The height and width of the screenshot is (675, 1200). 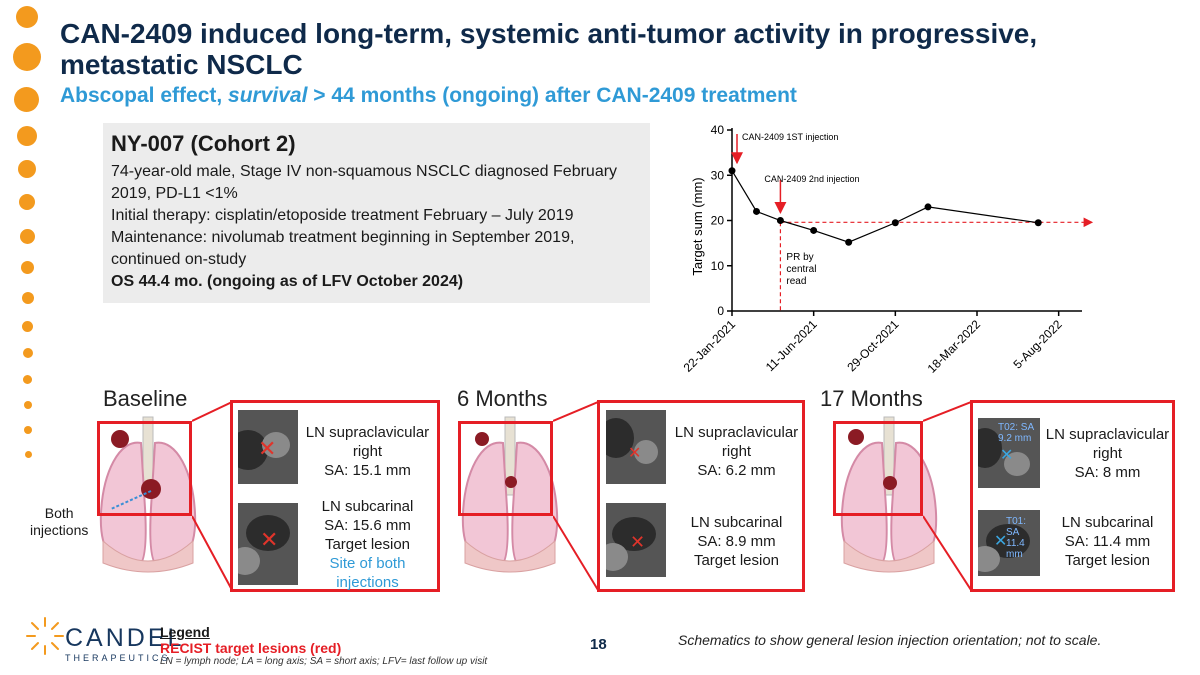 What do you see at coordinates (954, 346) in the screenshot?
I see `x-tick-label: 18-Mar-2022` at bounding box center [954, 346].